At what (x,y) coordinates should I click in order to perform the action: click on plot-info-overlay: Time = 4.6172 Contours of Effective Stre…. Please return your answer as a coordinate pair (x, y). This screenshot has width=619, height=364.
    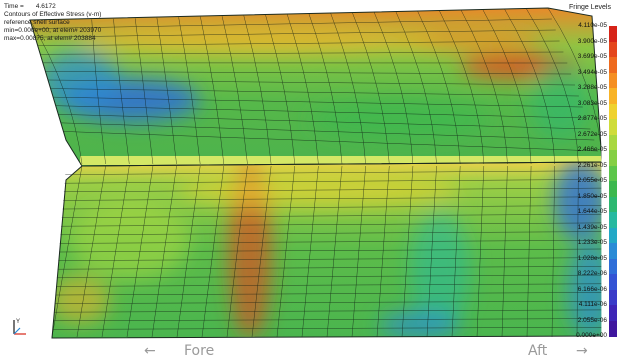
    Looking at the image, I should click on (52, 23).